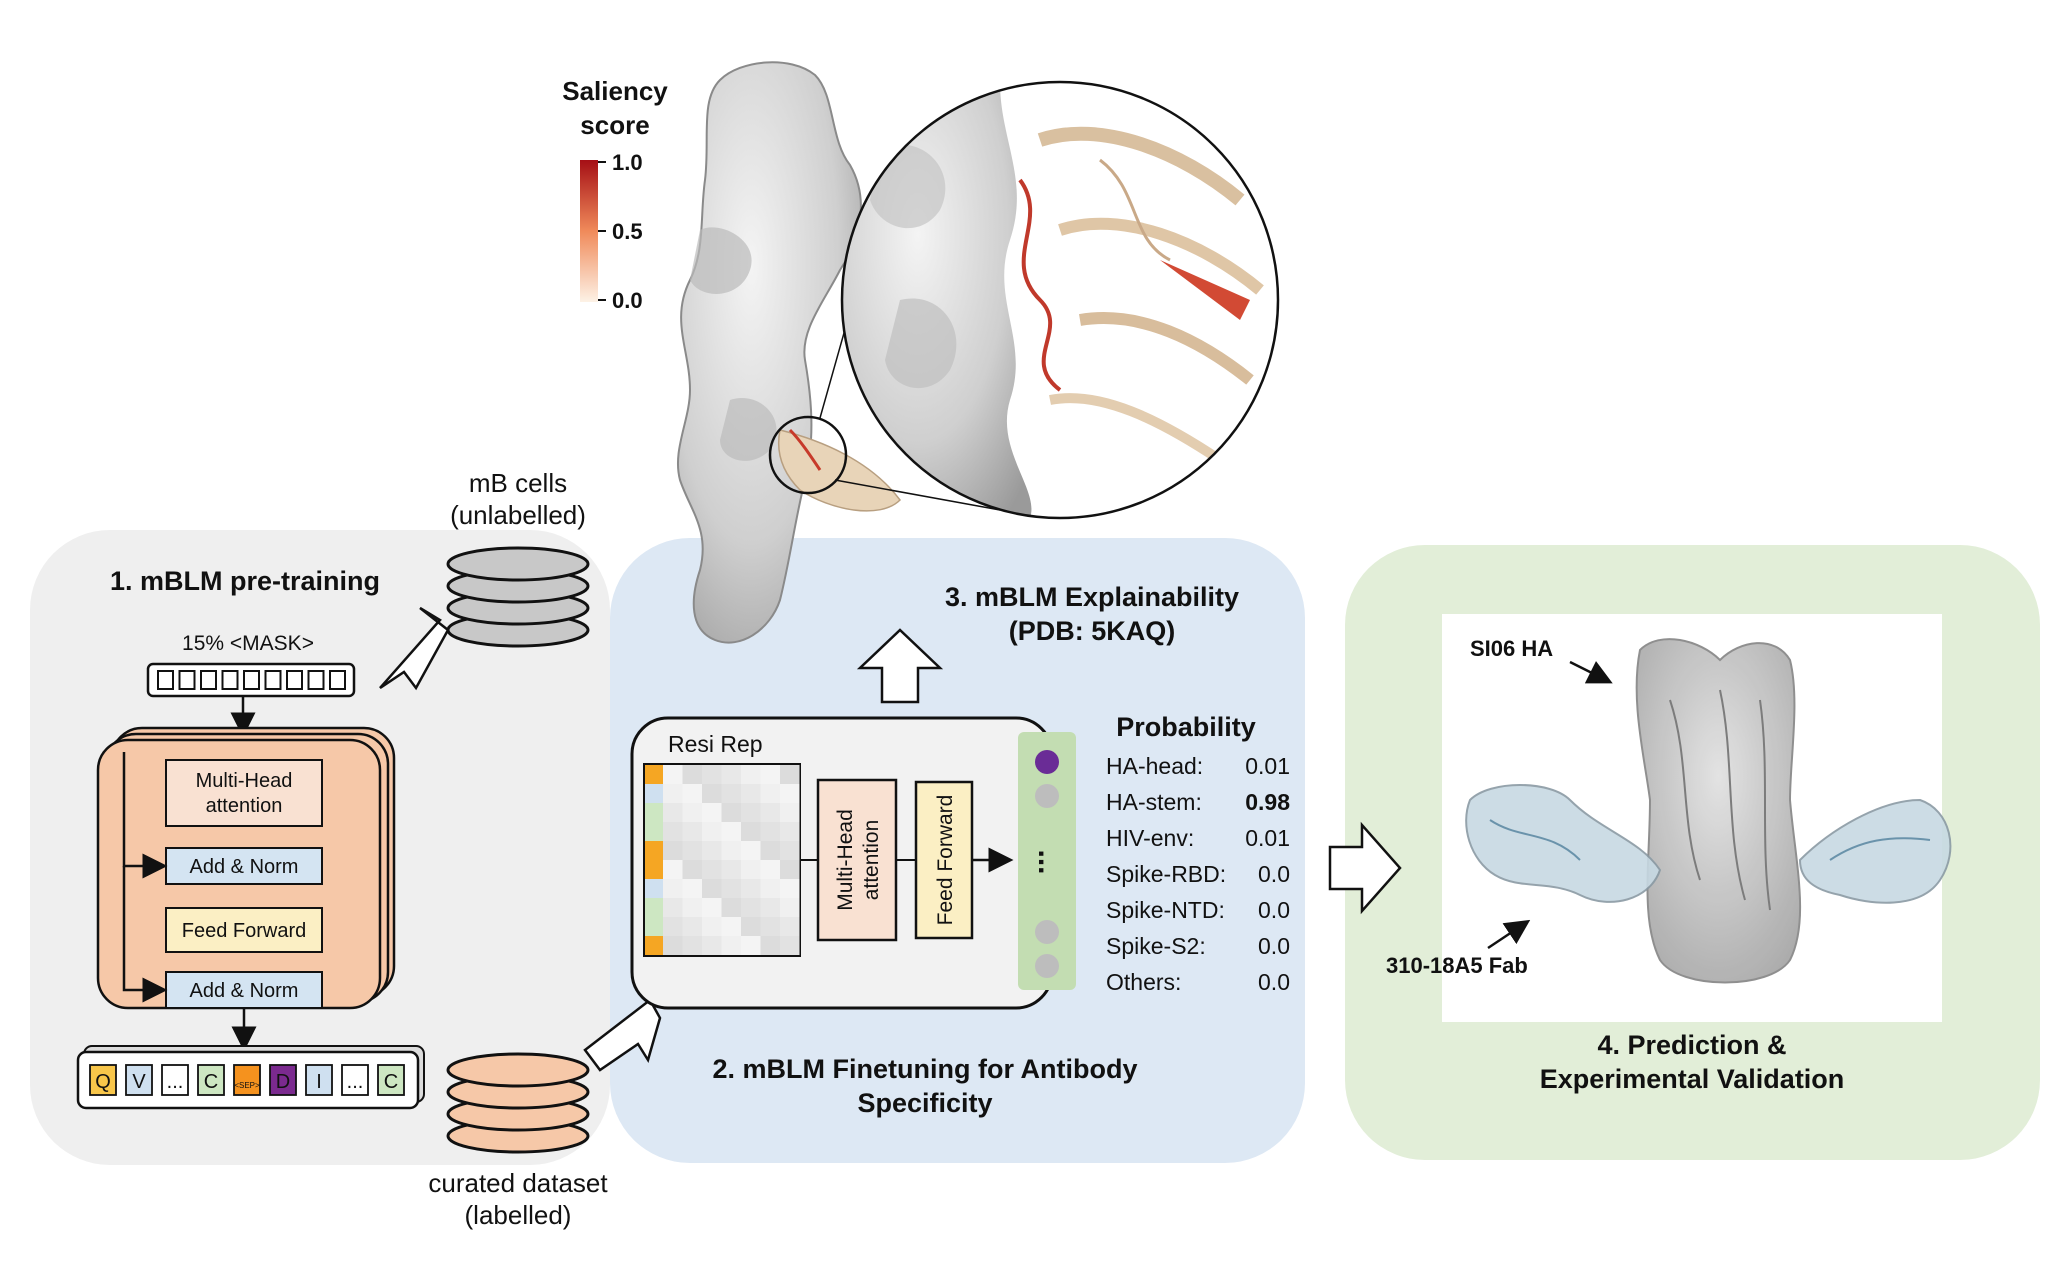 This screenshot has width=2061, height=1288. Describe the element at coordinates (1365, 868) in the screenshot. I see `block-arrow-to-validation` at that location.